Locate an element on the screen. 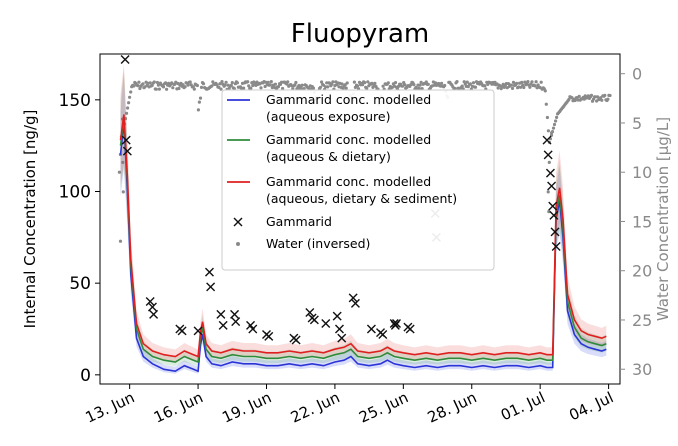  y-right-tick-label: 15 is located at coordinates (642, 221).